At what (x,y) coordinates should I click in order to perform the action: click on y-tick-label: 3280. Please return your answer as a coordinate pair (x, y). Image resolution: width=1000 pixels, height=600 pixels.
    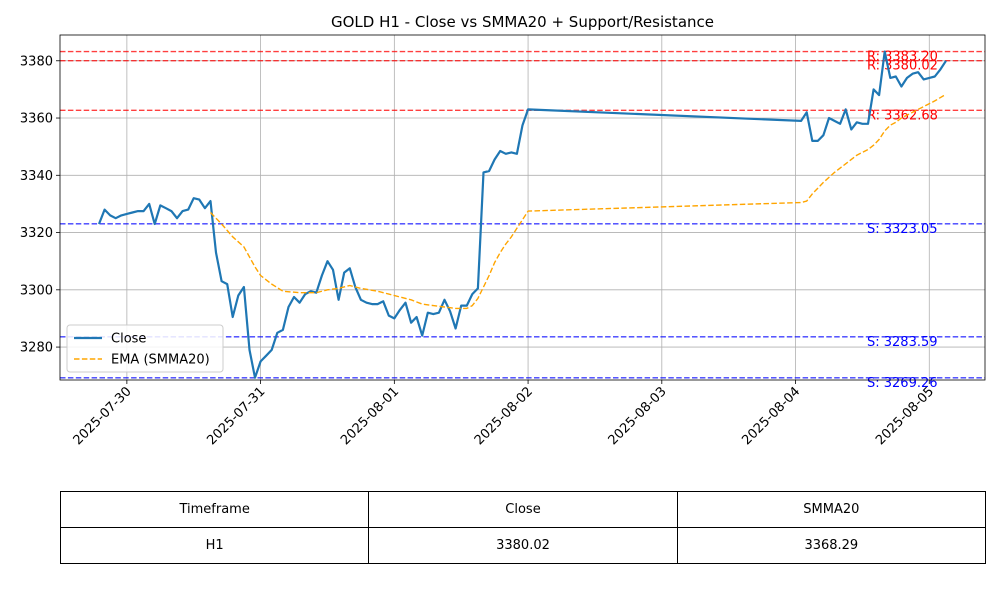
    Looking at the image, I should click on (36, 348).